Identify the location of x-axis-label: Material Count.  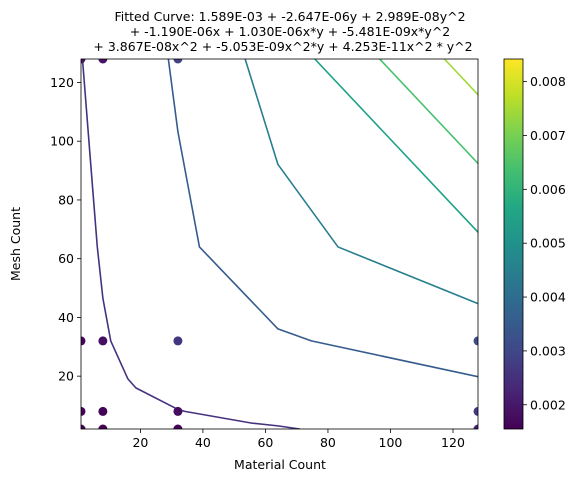
(280, 464).